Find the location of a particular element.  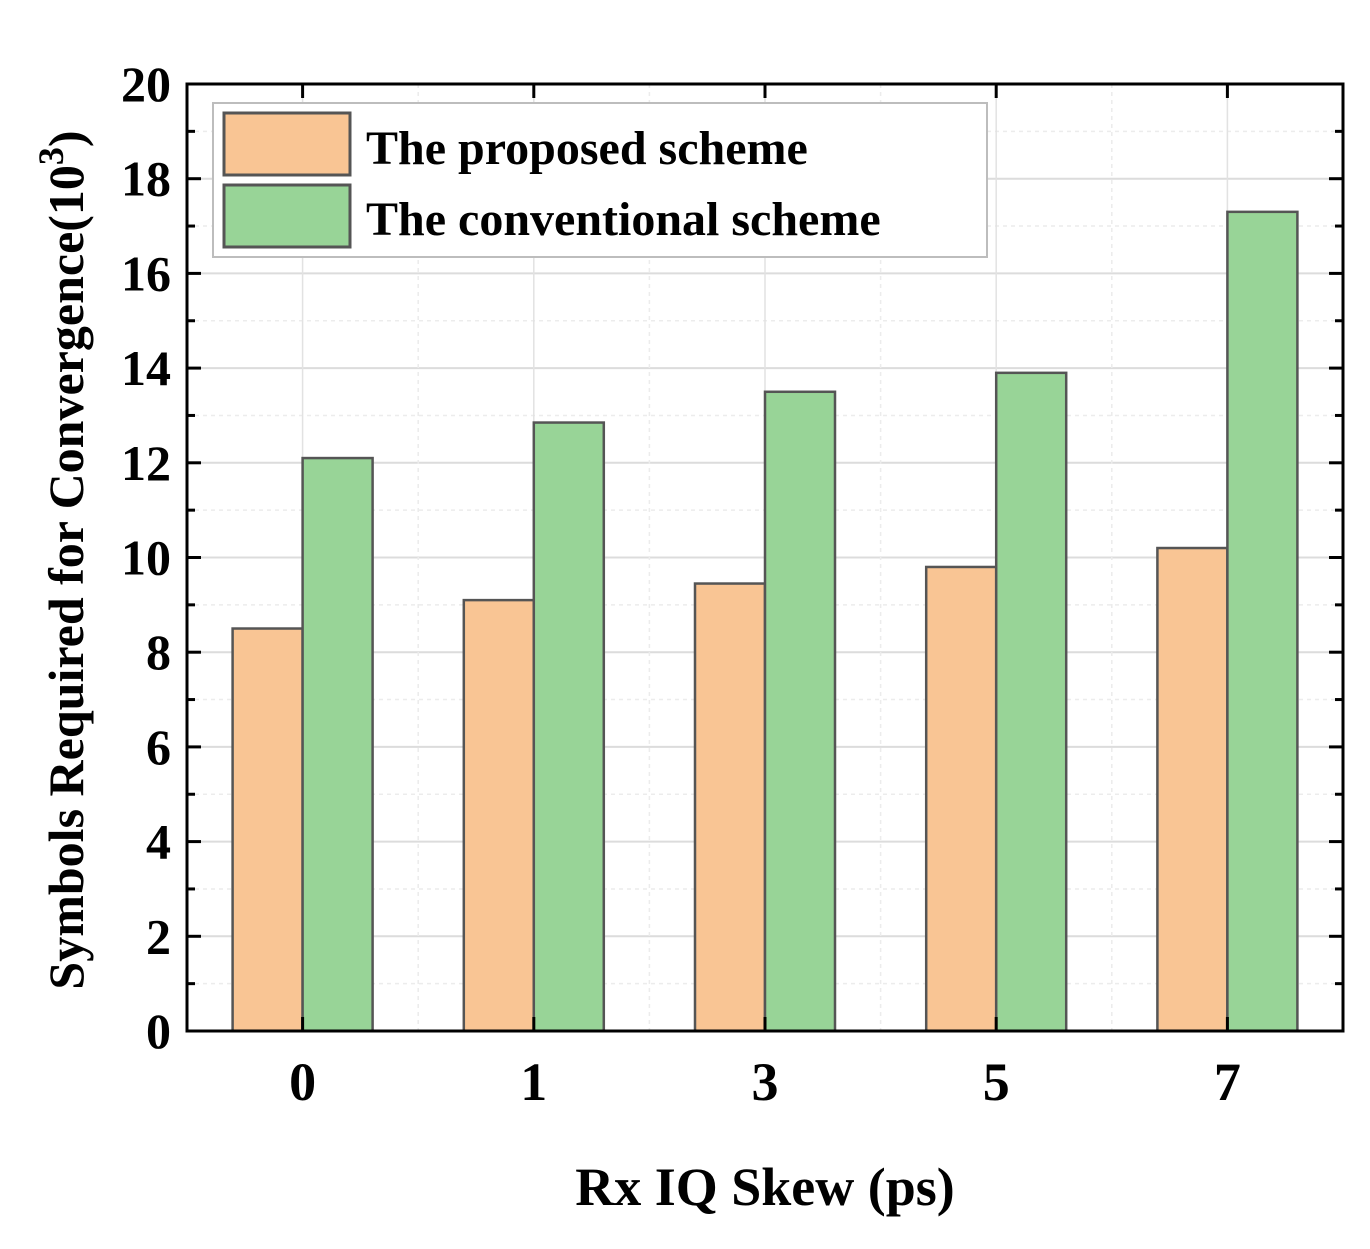

y-tick-label: 6 is located at coordinates (158, 747).